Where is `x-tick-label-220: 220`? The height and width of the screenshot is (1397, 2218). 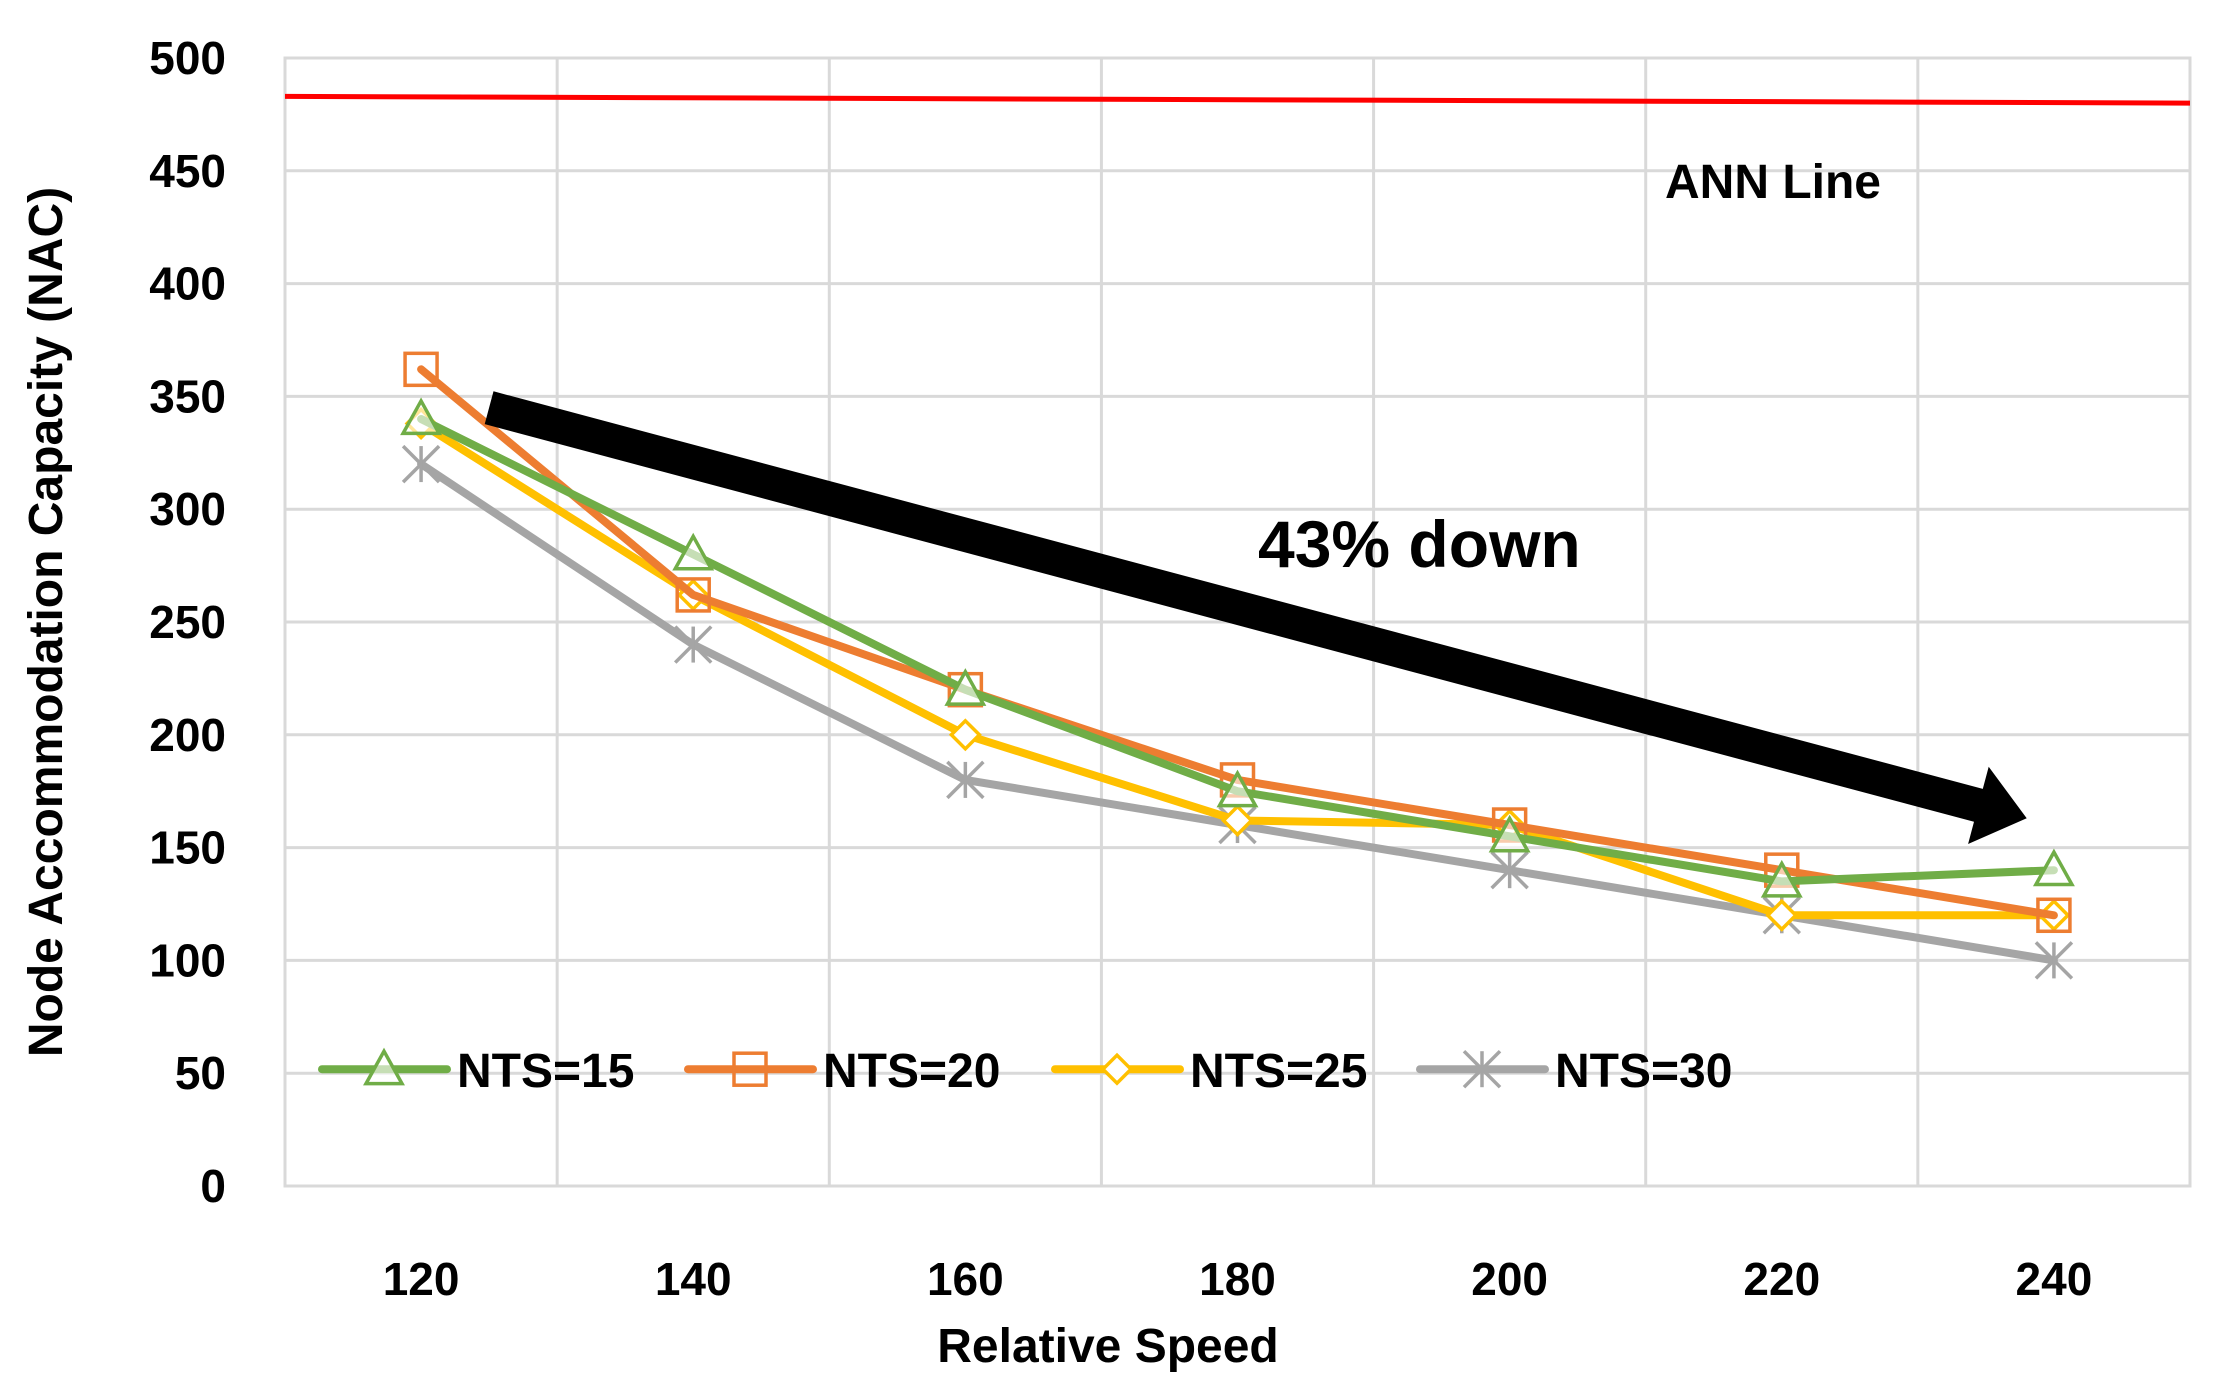 x-tick-label-220: 220 is located at coordinates (1781, 1279).